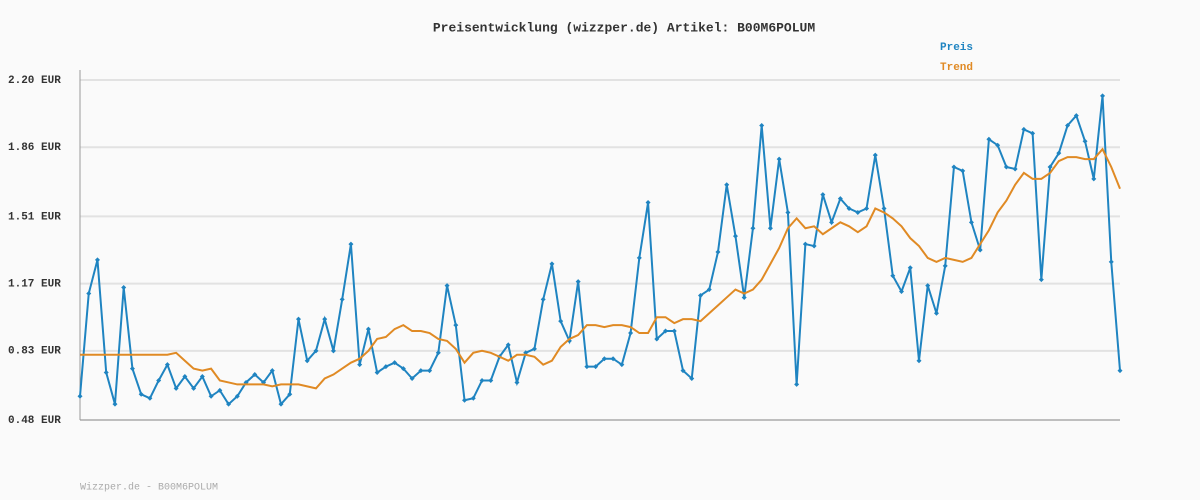 Image resolution: width=1200 pixels, height=500 pixels. I want to click on legend-label: Trend, so click(956, 68).